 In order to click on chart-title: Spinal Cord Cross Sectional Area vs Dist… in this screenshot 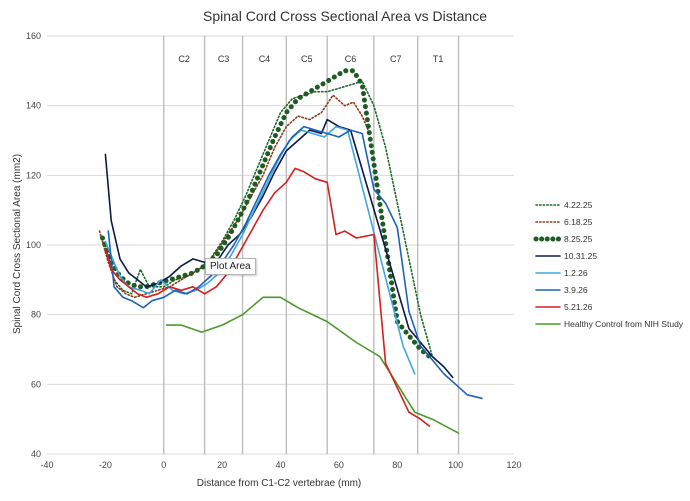, I will do `click(345, 16)`.